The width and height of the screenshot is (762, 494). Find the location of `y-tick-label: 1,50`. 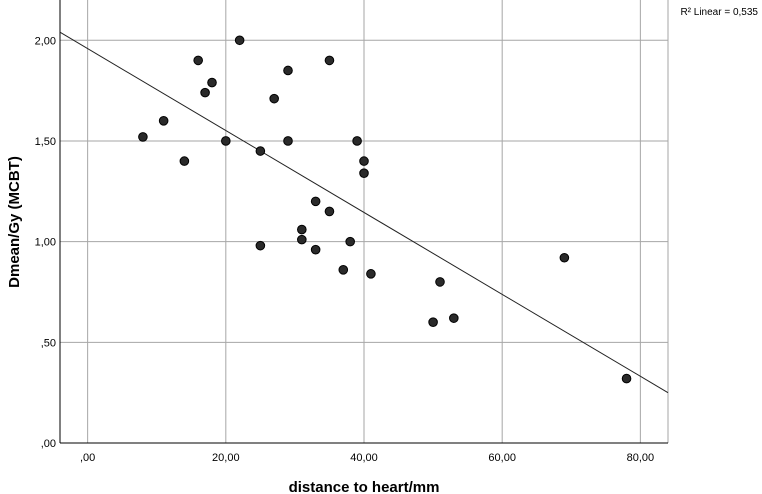

y-tick-label: 1,50 is located at coordinates (45, 142).